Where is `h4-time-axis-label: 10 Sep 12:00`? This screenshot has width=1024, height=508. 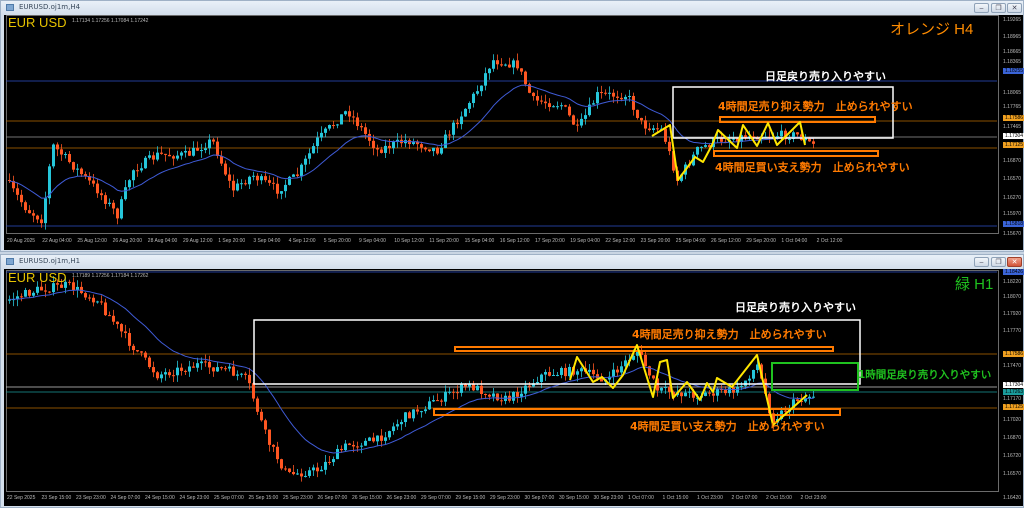 h4-time-axis-label: 10 Sep 12:00 is located at coordinates (409, 241).